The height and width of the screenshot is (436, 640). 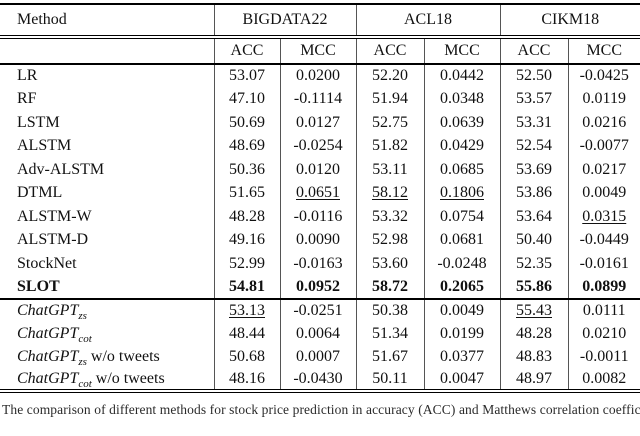 I want to click on value-cell: 0.0090, so click(x=317, y=240).